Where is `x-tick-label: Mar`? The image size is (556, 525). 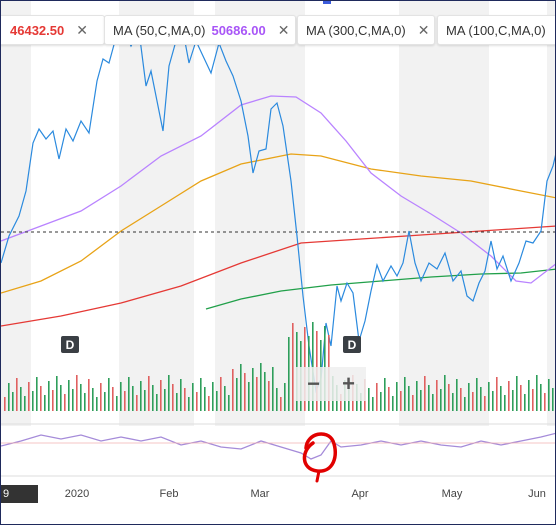
x-tick-label: Mar is located at coordinates (260, 494).